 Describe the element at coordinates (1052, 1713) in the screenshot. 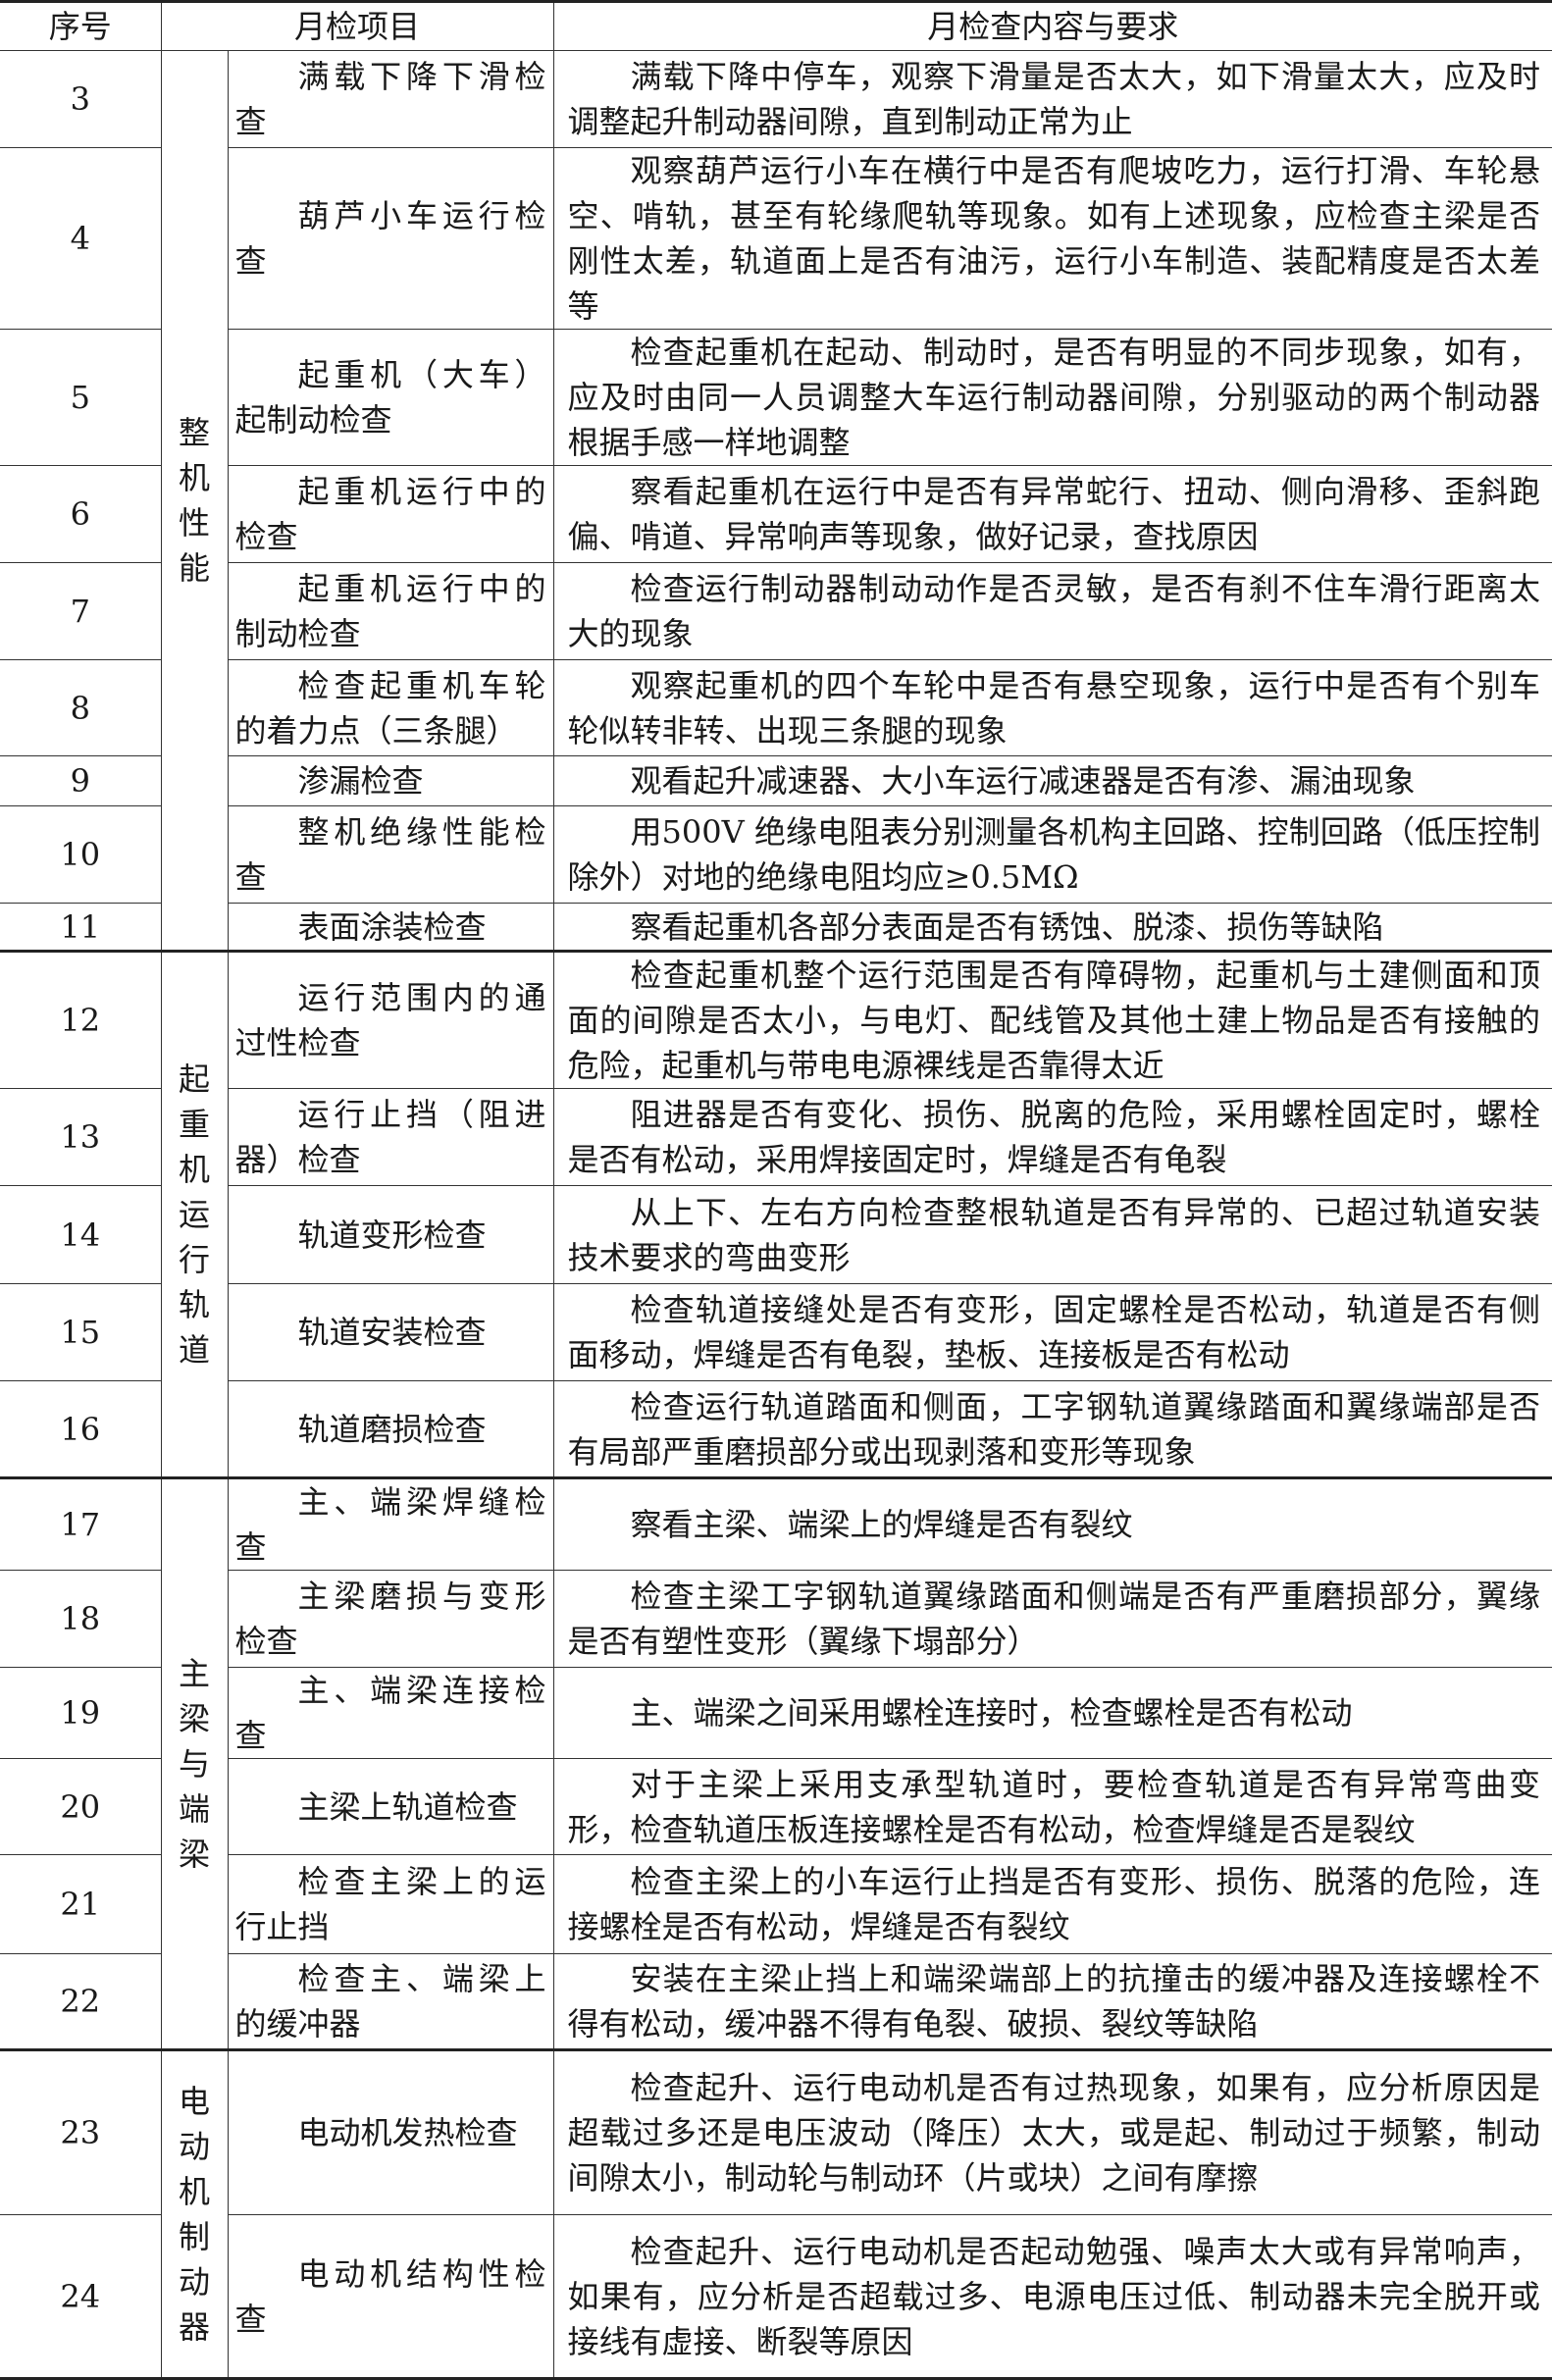

I see `inspection-content: 主、端梁之间采用螺栓连接时，检查螺栓是否有松动` at that location.